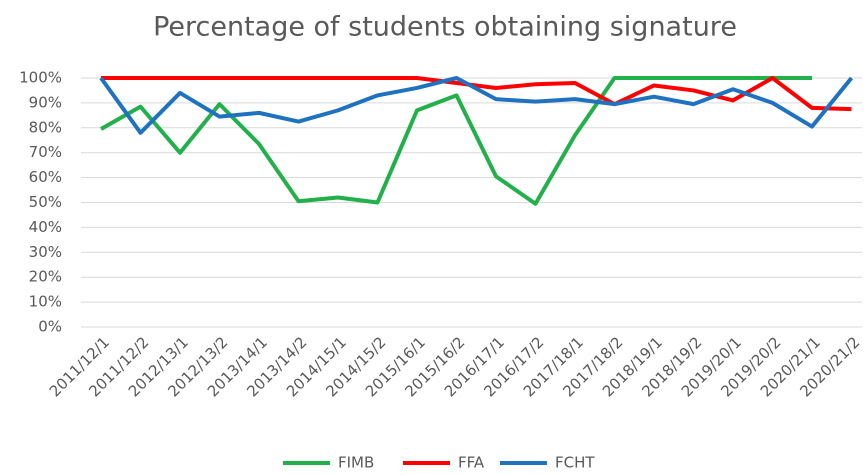  What do you see at coordinates (45, 102) in the screenshot?
I see `y-tick-label: 90%` at bounding box center [45, 102].